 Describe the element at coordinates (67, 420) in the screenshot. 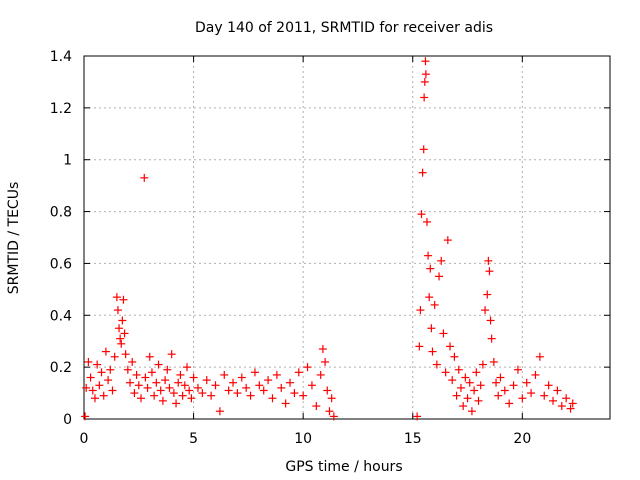

I see `y-tick-label: 0` at that location.